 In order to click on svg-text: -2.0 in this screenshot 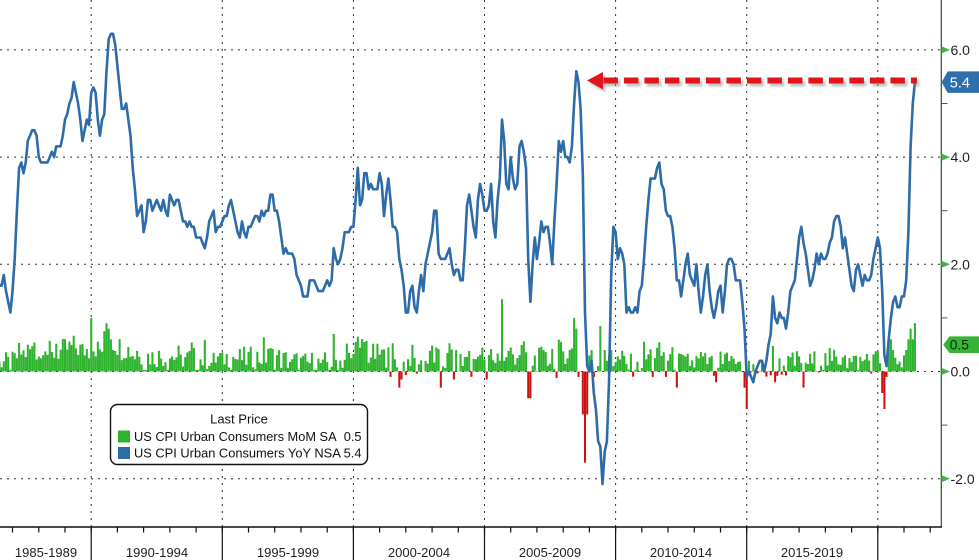, I will do `click(963, 479)`.